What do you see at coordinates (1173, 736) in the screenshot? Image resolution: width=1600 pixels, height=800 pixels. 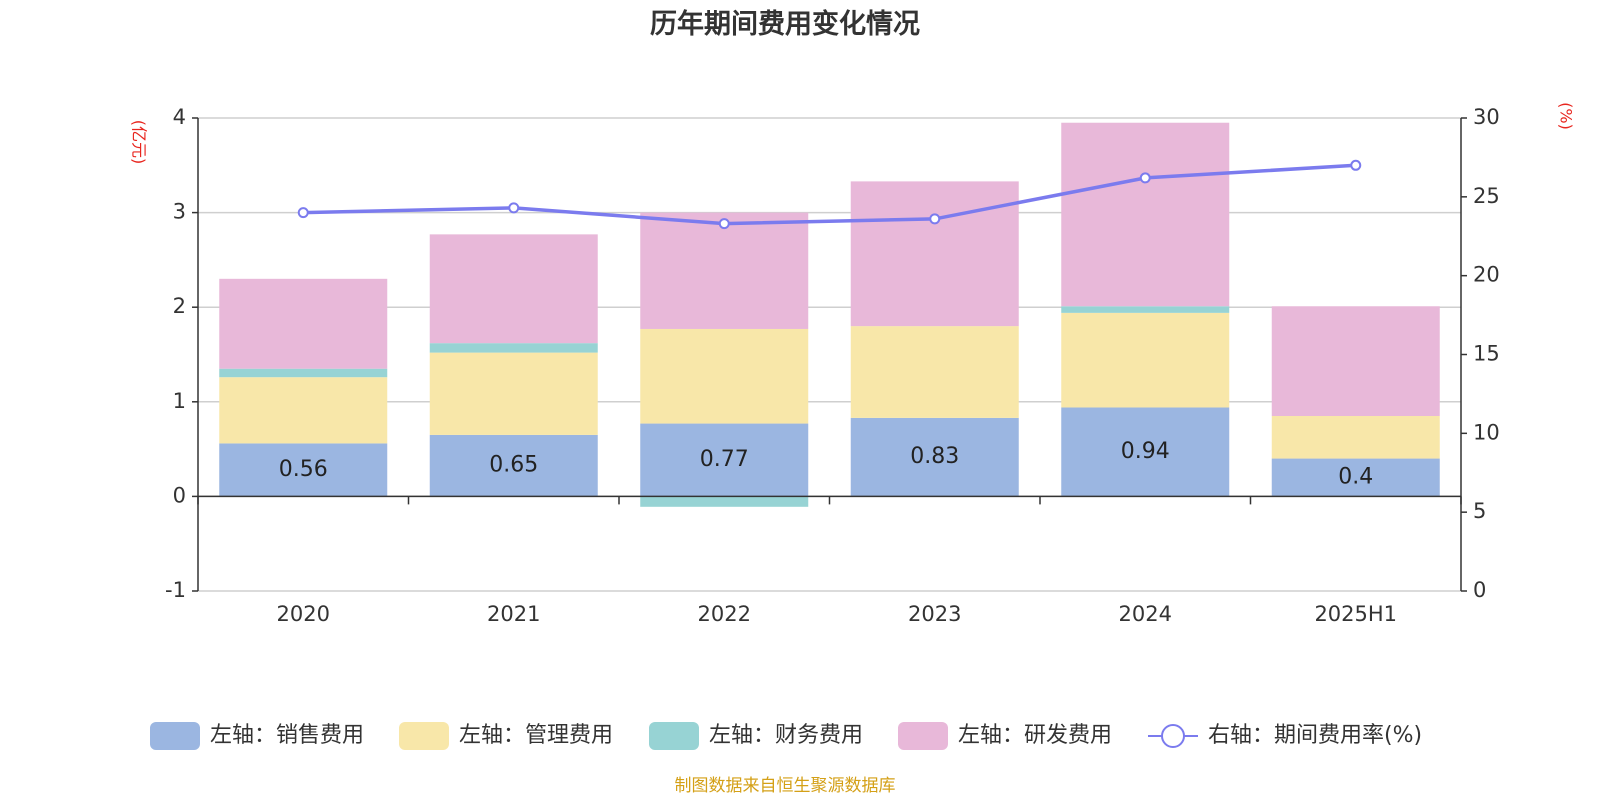 I see `legend-line-marker` at bounding box center [1173, 736].